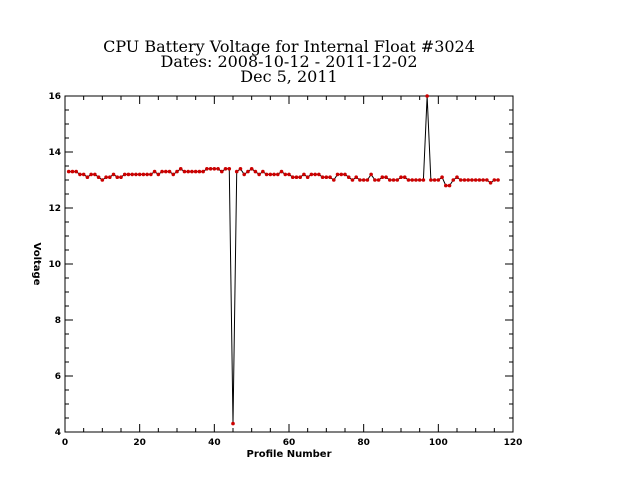  I want to click on x-tick-label: 60, so click(289, 443).